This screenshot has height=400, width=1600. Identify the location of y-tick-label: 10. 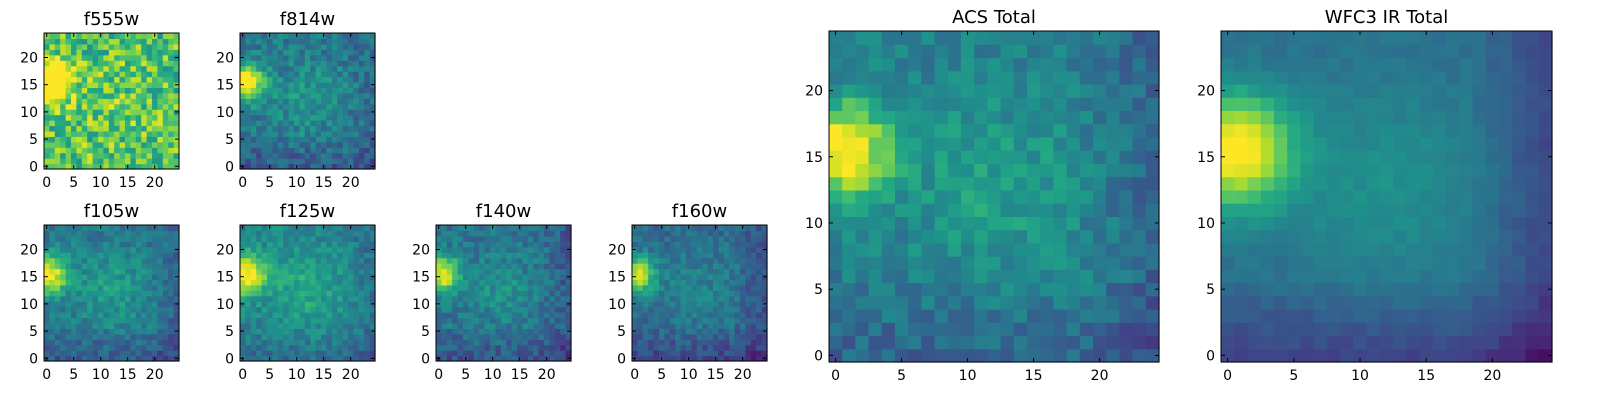
(421, 305).